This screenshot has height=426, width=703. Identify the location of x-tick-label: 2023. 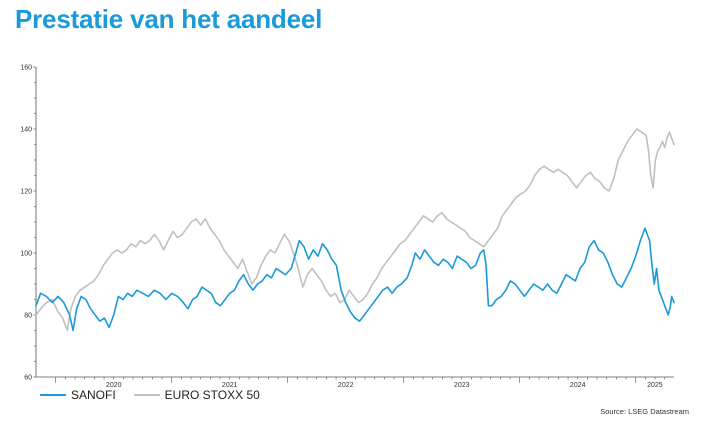
(462, 385).